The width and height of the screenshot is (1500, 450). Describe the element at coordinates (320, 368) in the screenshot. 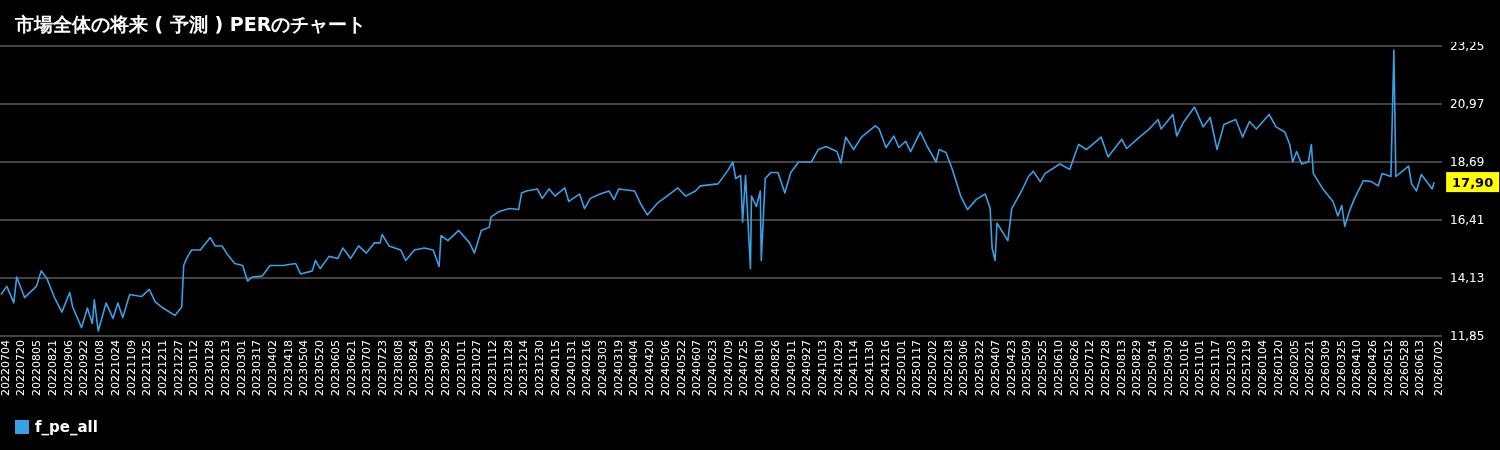

I see `x-tick-label: 20230520` at that location.